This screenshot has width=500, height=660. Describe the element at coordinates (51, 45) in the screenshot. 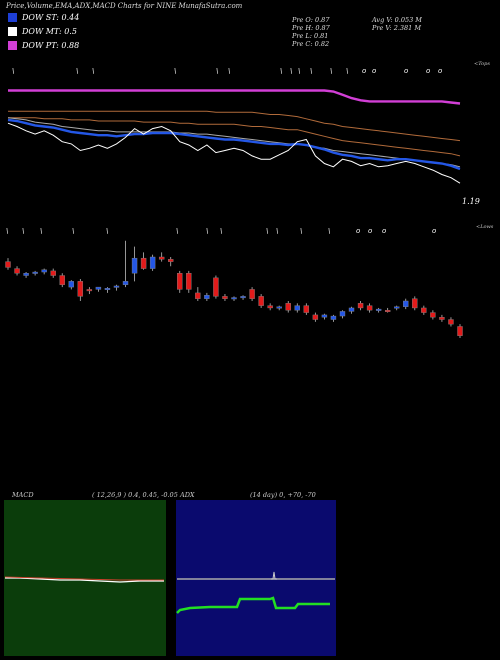

I see `legend-label: DOW PT: 0.88` at that location.